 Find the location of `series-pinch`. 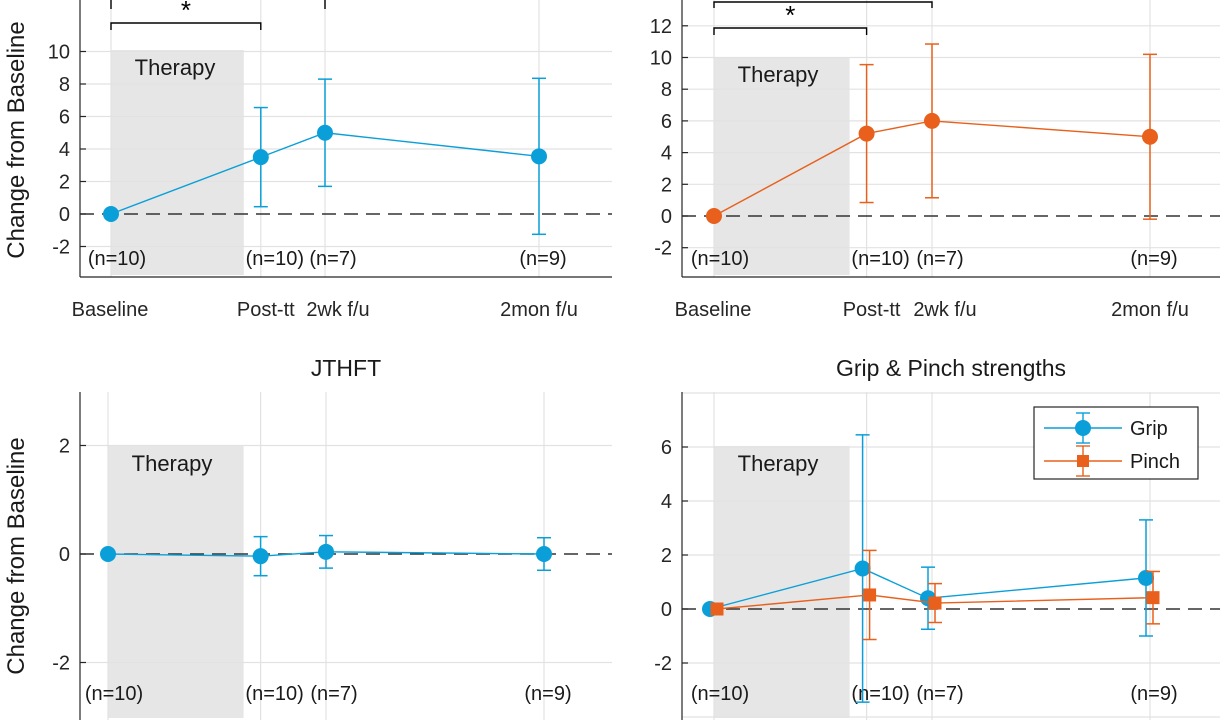

series-pinch is located at coordinates (935, 595).